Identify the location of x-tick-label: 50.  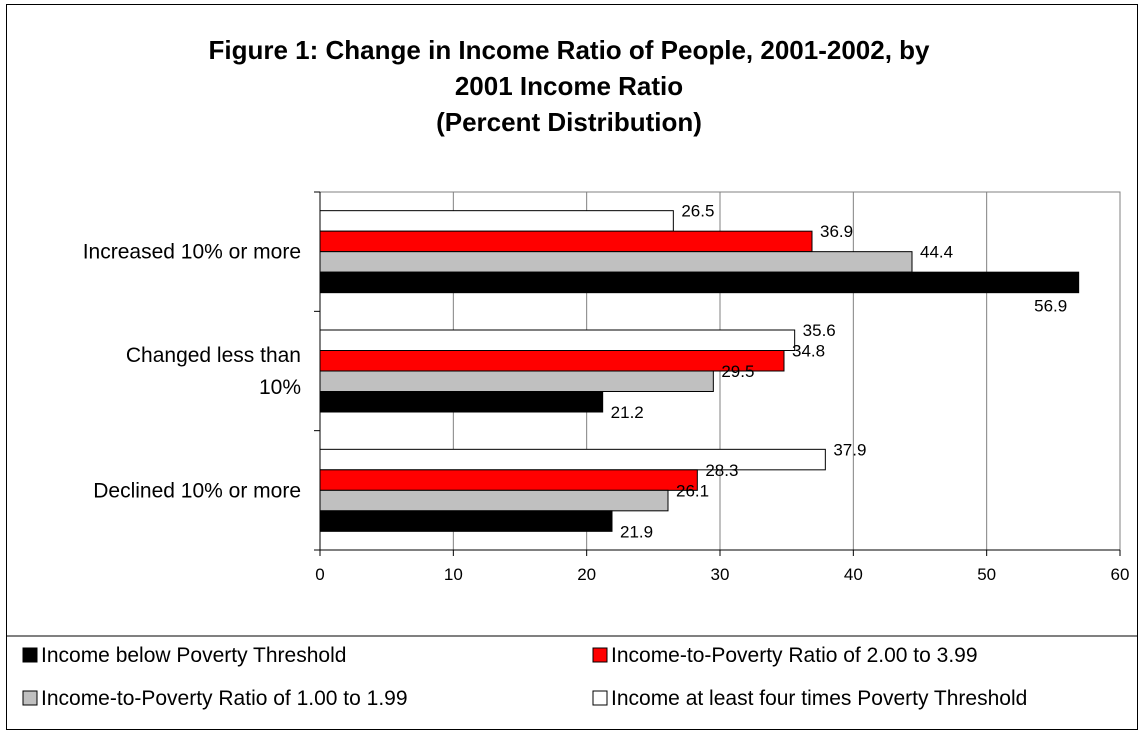
(986, 574).